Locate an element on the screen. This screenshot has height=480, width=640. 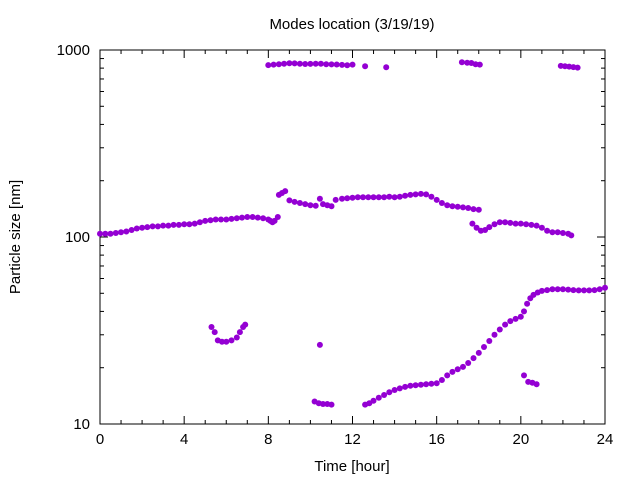
x-tick-label: 0 is located at coordinates (100, 439).